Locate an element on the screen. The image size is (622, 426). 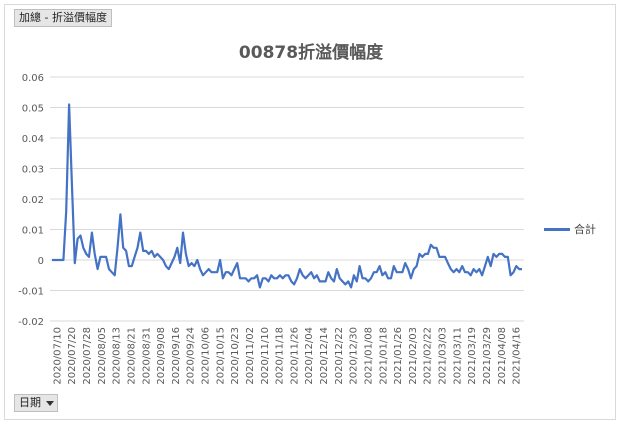
x-tick-label: 2020/12/14 is located at coordinates (324, 356).